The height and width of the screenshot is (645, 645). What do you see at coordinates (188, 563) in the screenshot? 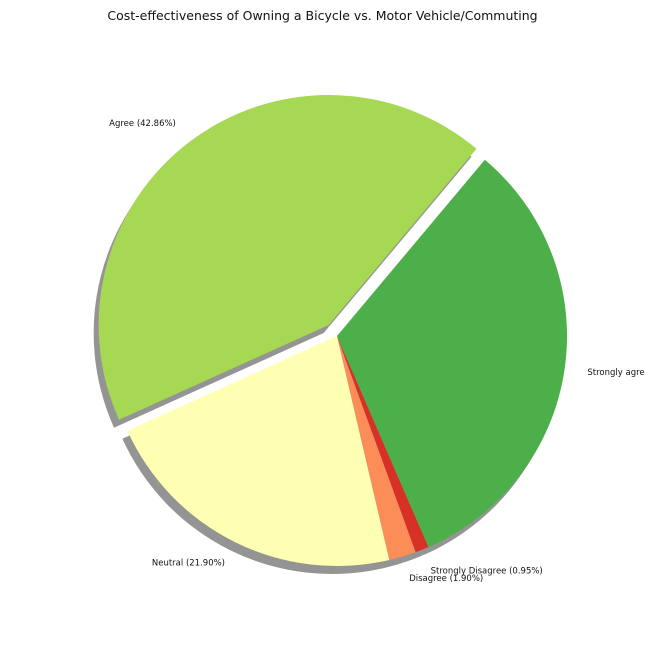
I see `slice-label-neutral: Neutral (21.90%)` at bounding box center [188, 563].